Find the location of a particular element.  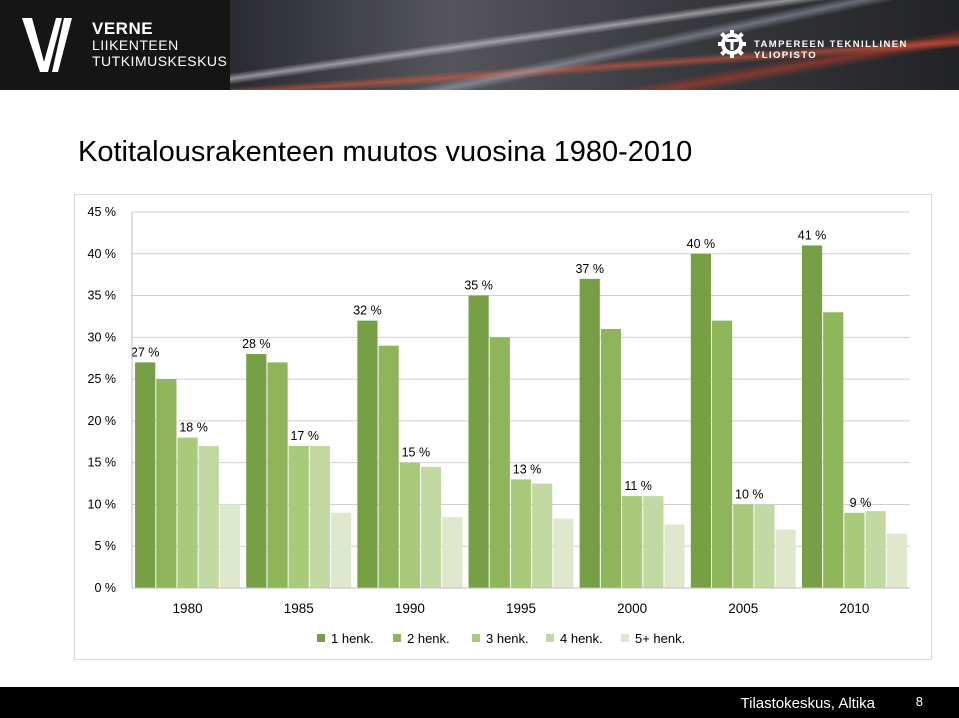

bar-1980-5+henk is located at coordinates (230, 546).